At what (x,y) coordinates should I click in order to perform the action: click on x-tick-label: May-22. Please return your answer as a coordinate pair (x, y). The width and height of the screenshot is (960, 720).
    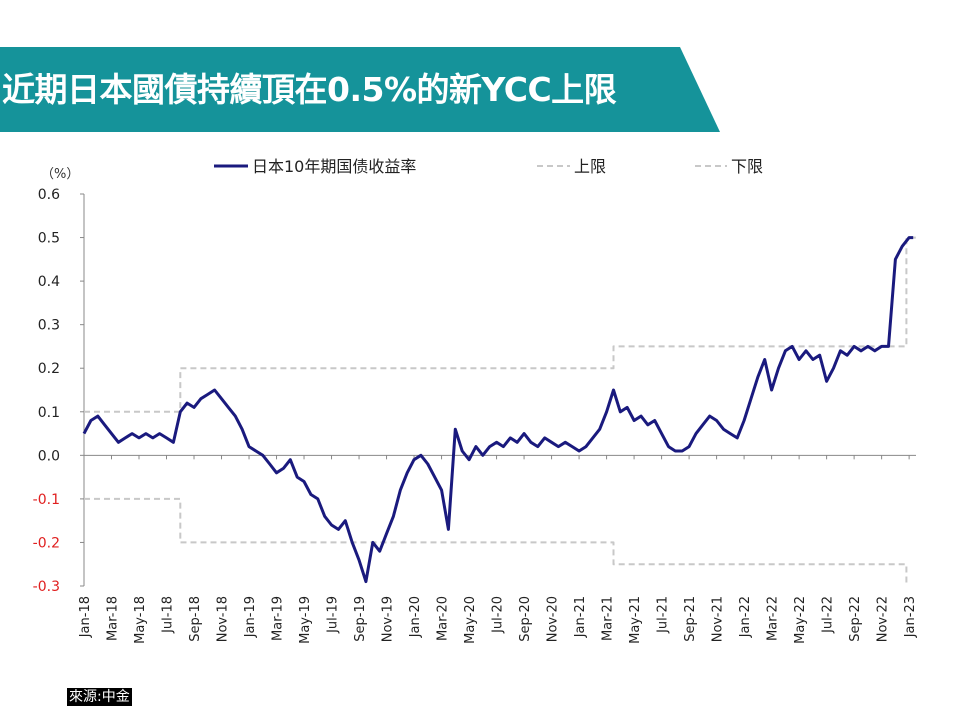
    Looking at the image, I should click on (800, 620).